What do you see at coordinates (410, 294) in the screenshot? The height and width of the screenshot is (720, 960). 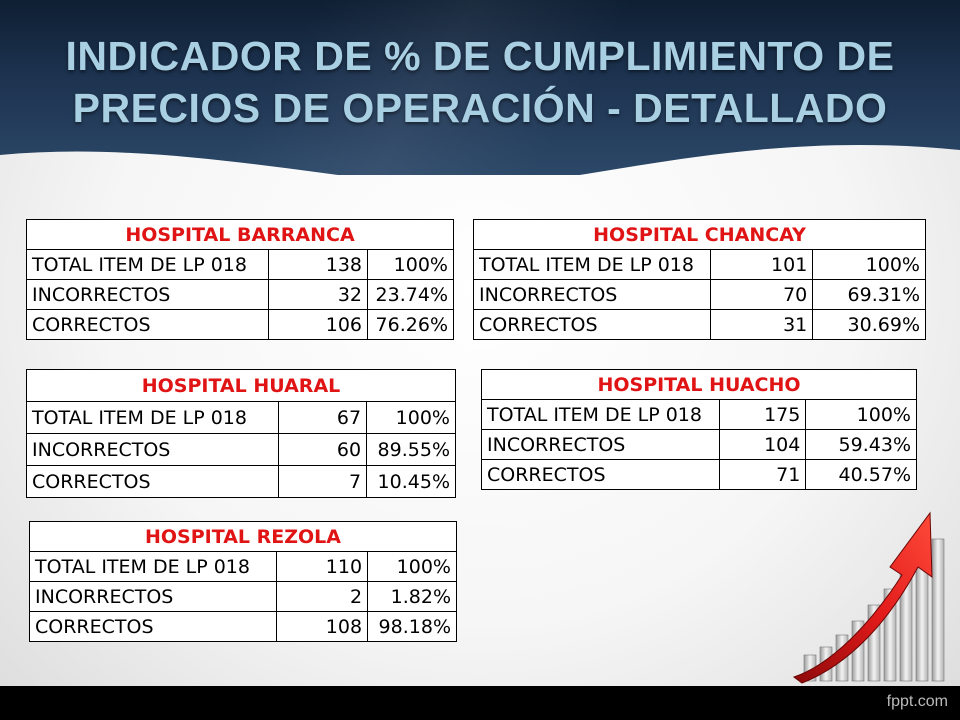 I see `row-percent: 23.74%` at bounding box center [410, 294].